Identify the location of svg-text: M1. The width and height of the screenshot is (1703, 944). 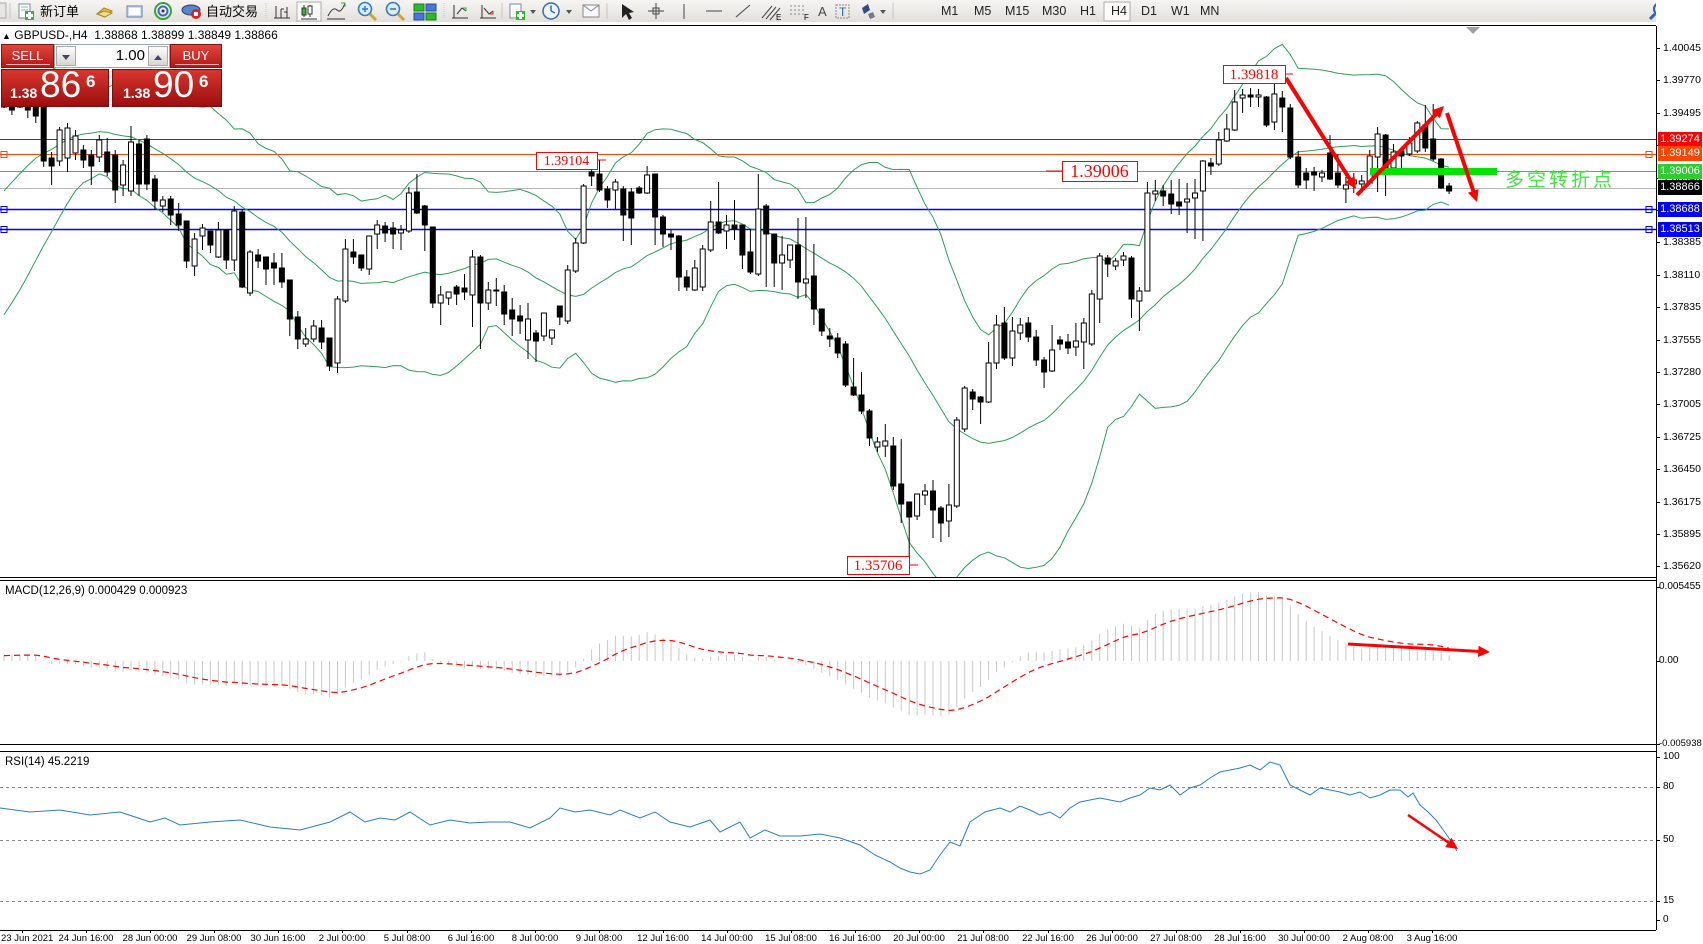
(949, 11).